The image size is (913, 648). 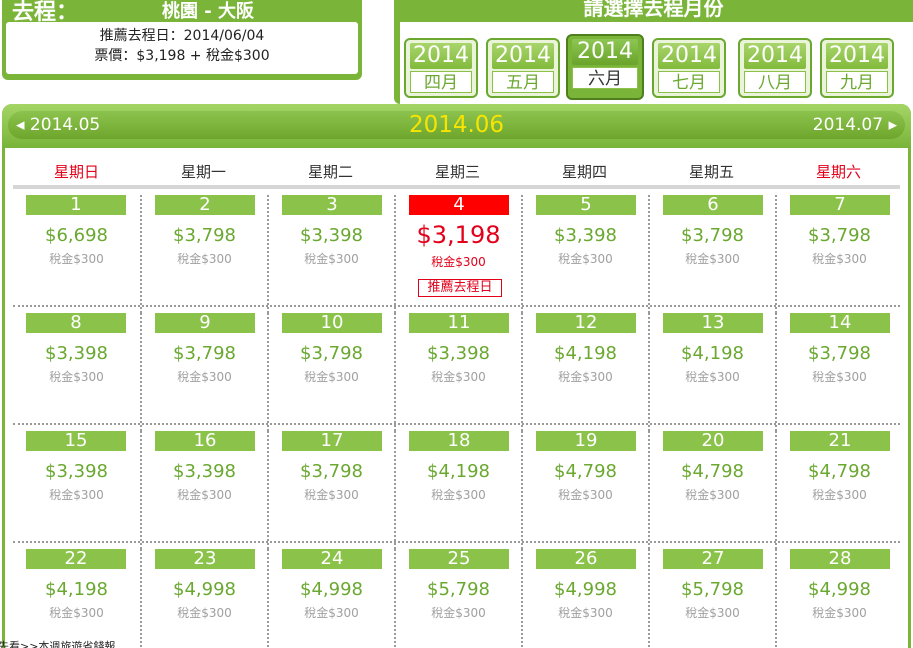 What do you see at coordinates (456, 125) in the screenshot?
I see `calendar-nav-bar` at bounding box center [456, 125].